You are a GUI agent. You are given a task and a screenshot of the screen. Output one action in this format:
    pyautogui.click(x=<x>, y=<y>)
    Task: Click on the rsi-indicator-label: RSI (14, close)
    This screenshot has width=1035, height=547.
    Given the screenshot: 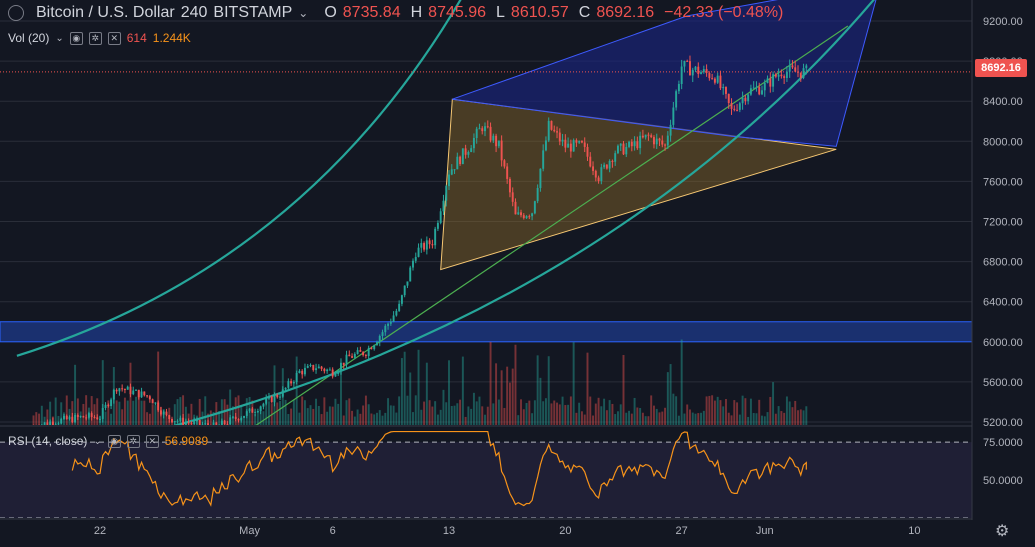 What is the action you would take?
    pyautogui.click(x=48, y=441)
    